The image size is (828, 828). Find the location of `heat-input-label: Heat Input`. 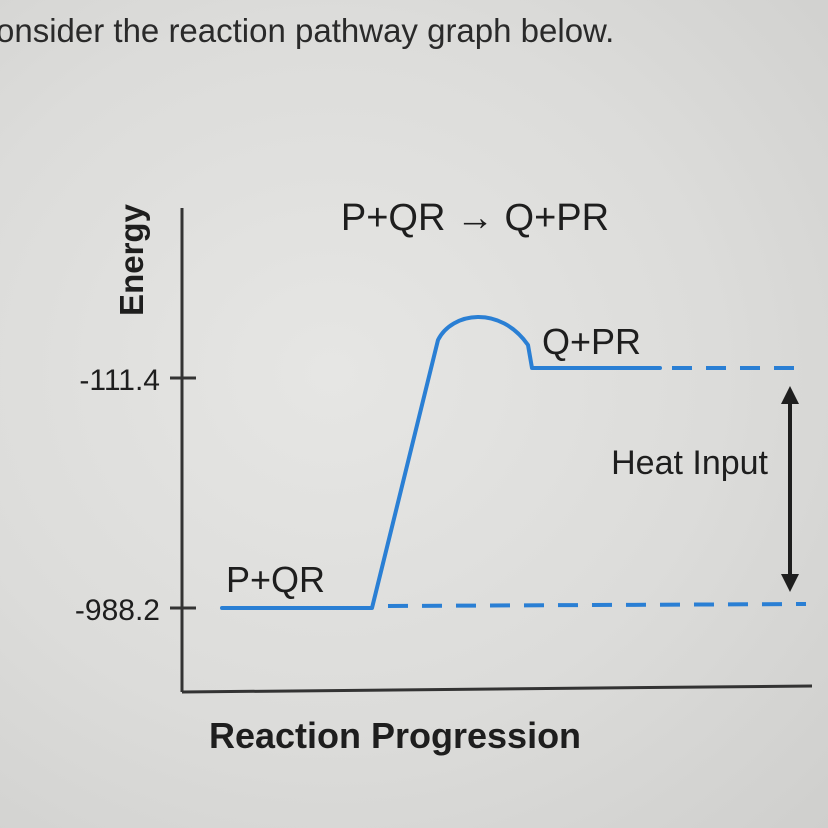

heat-input-label: Heat Input is located at coordinates (689, 463).